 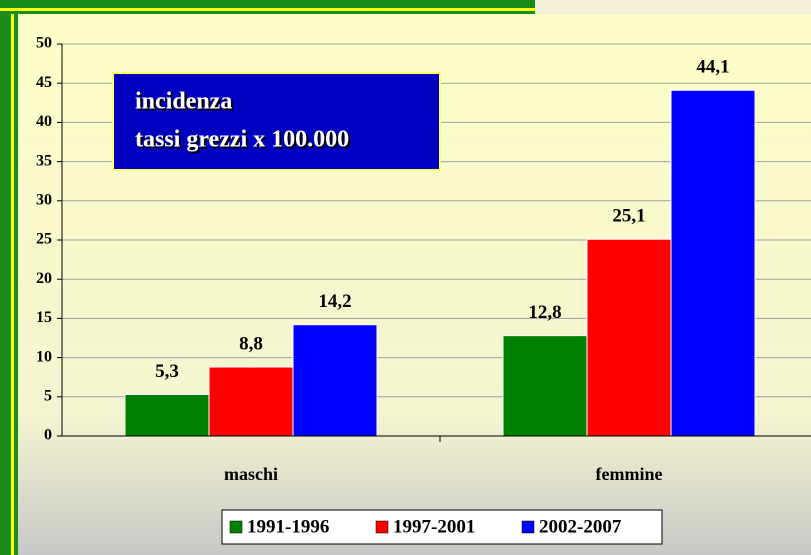 I want to click on x-tick-label: maschi, so click(x=251, y=474).